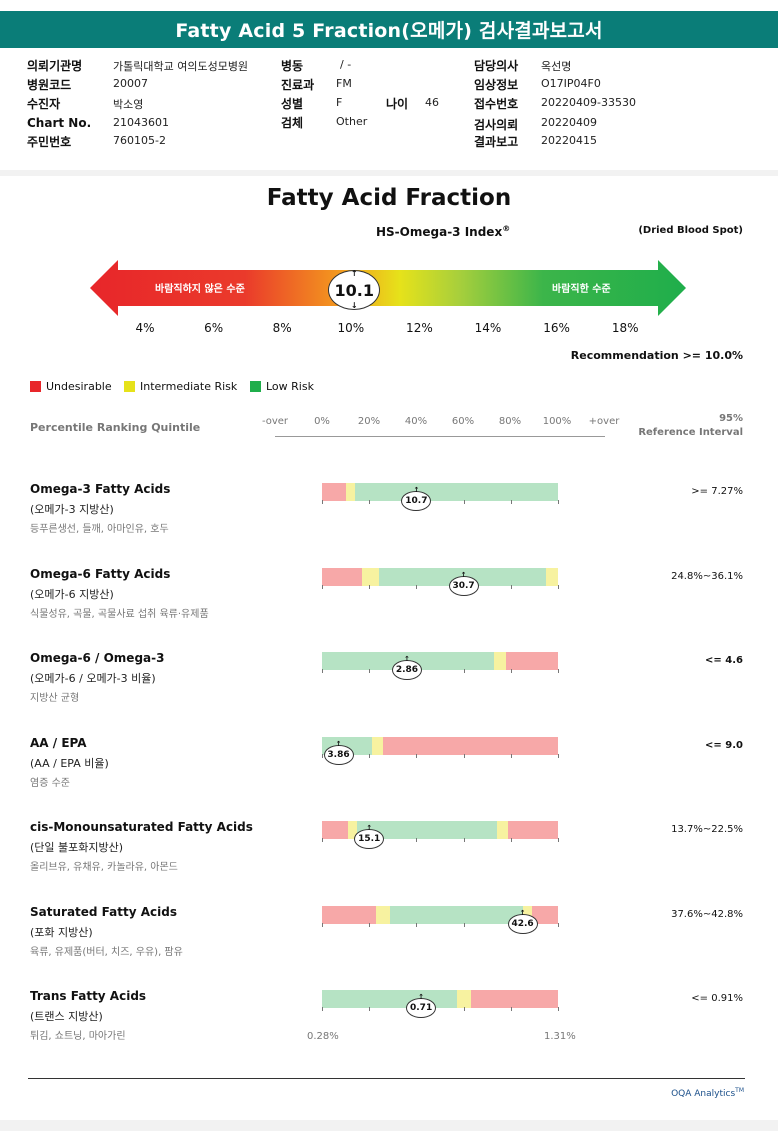 The width and height of the screenshot is (778, 1131). Describe the element at coordinates (59, 123) in the screenshot. I see `chart-label: Chart No.` at that location.